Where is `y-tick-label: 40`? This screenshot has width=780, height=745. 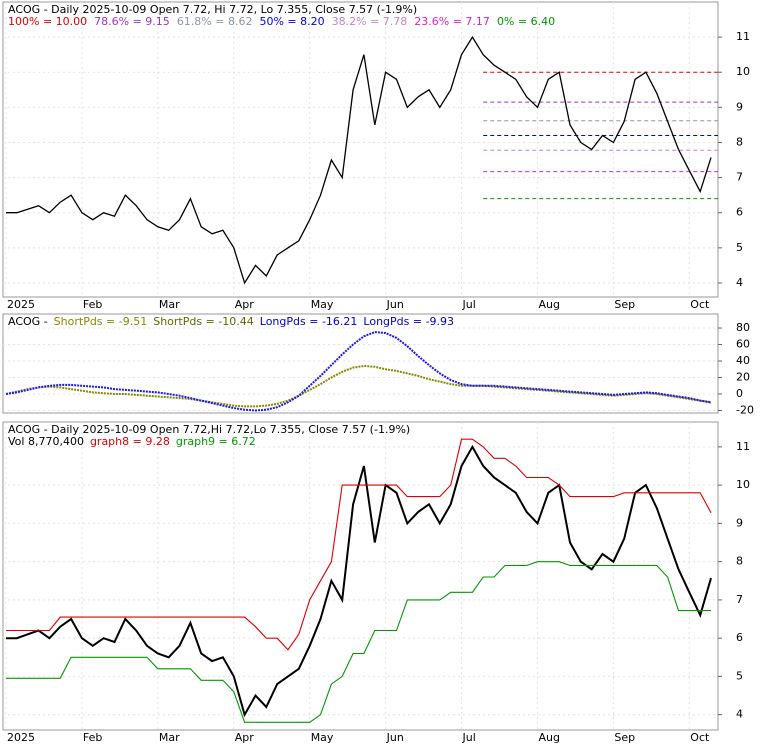
y-tick-label: 40 is located at coordinates (743, 360).